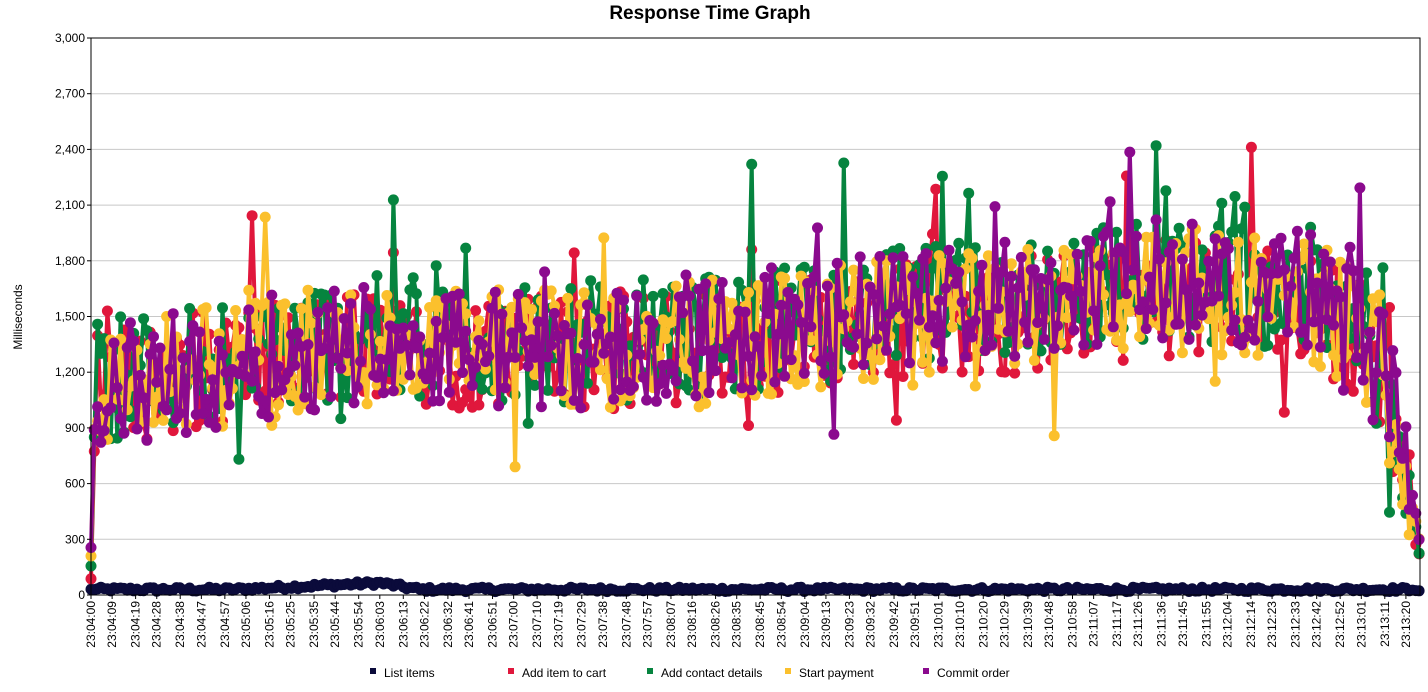  Describe the element at coordinates (711, 673) in the screenshot. I see `legend-label: Add contact details` at that location.